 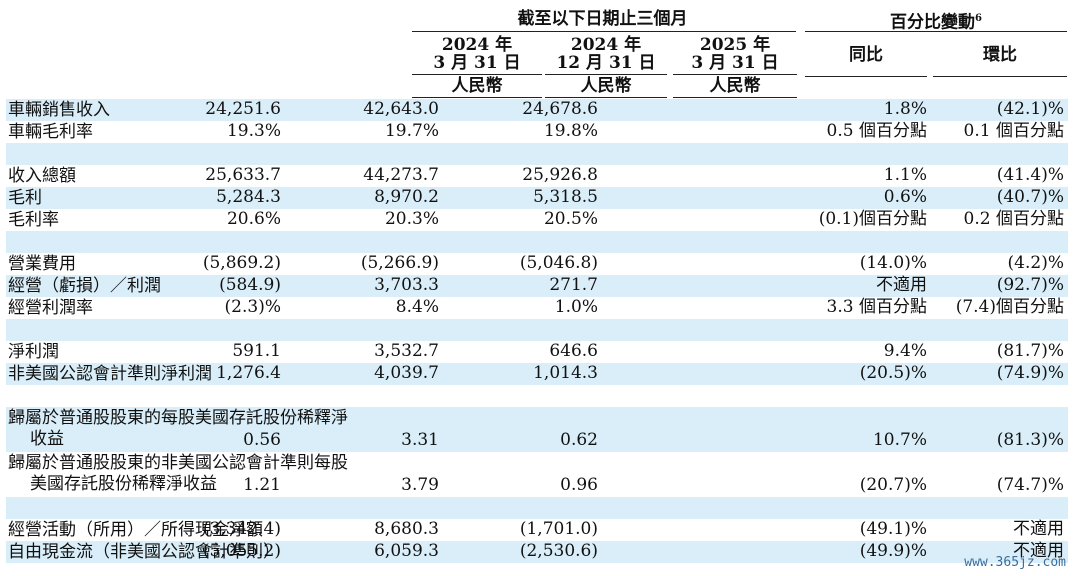 I want to click on cell-q1-2025: 271.7, so click(x=573, y=285).